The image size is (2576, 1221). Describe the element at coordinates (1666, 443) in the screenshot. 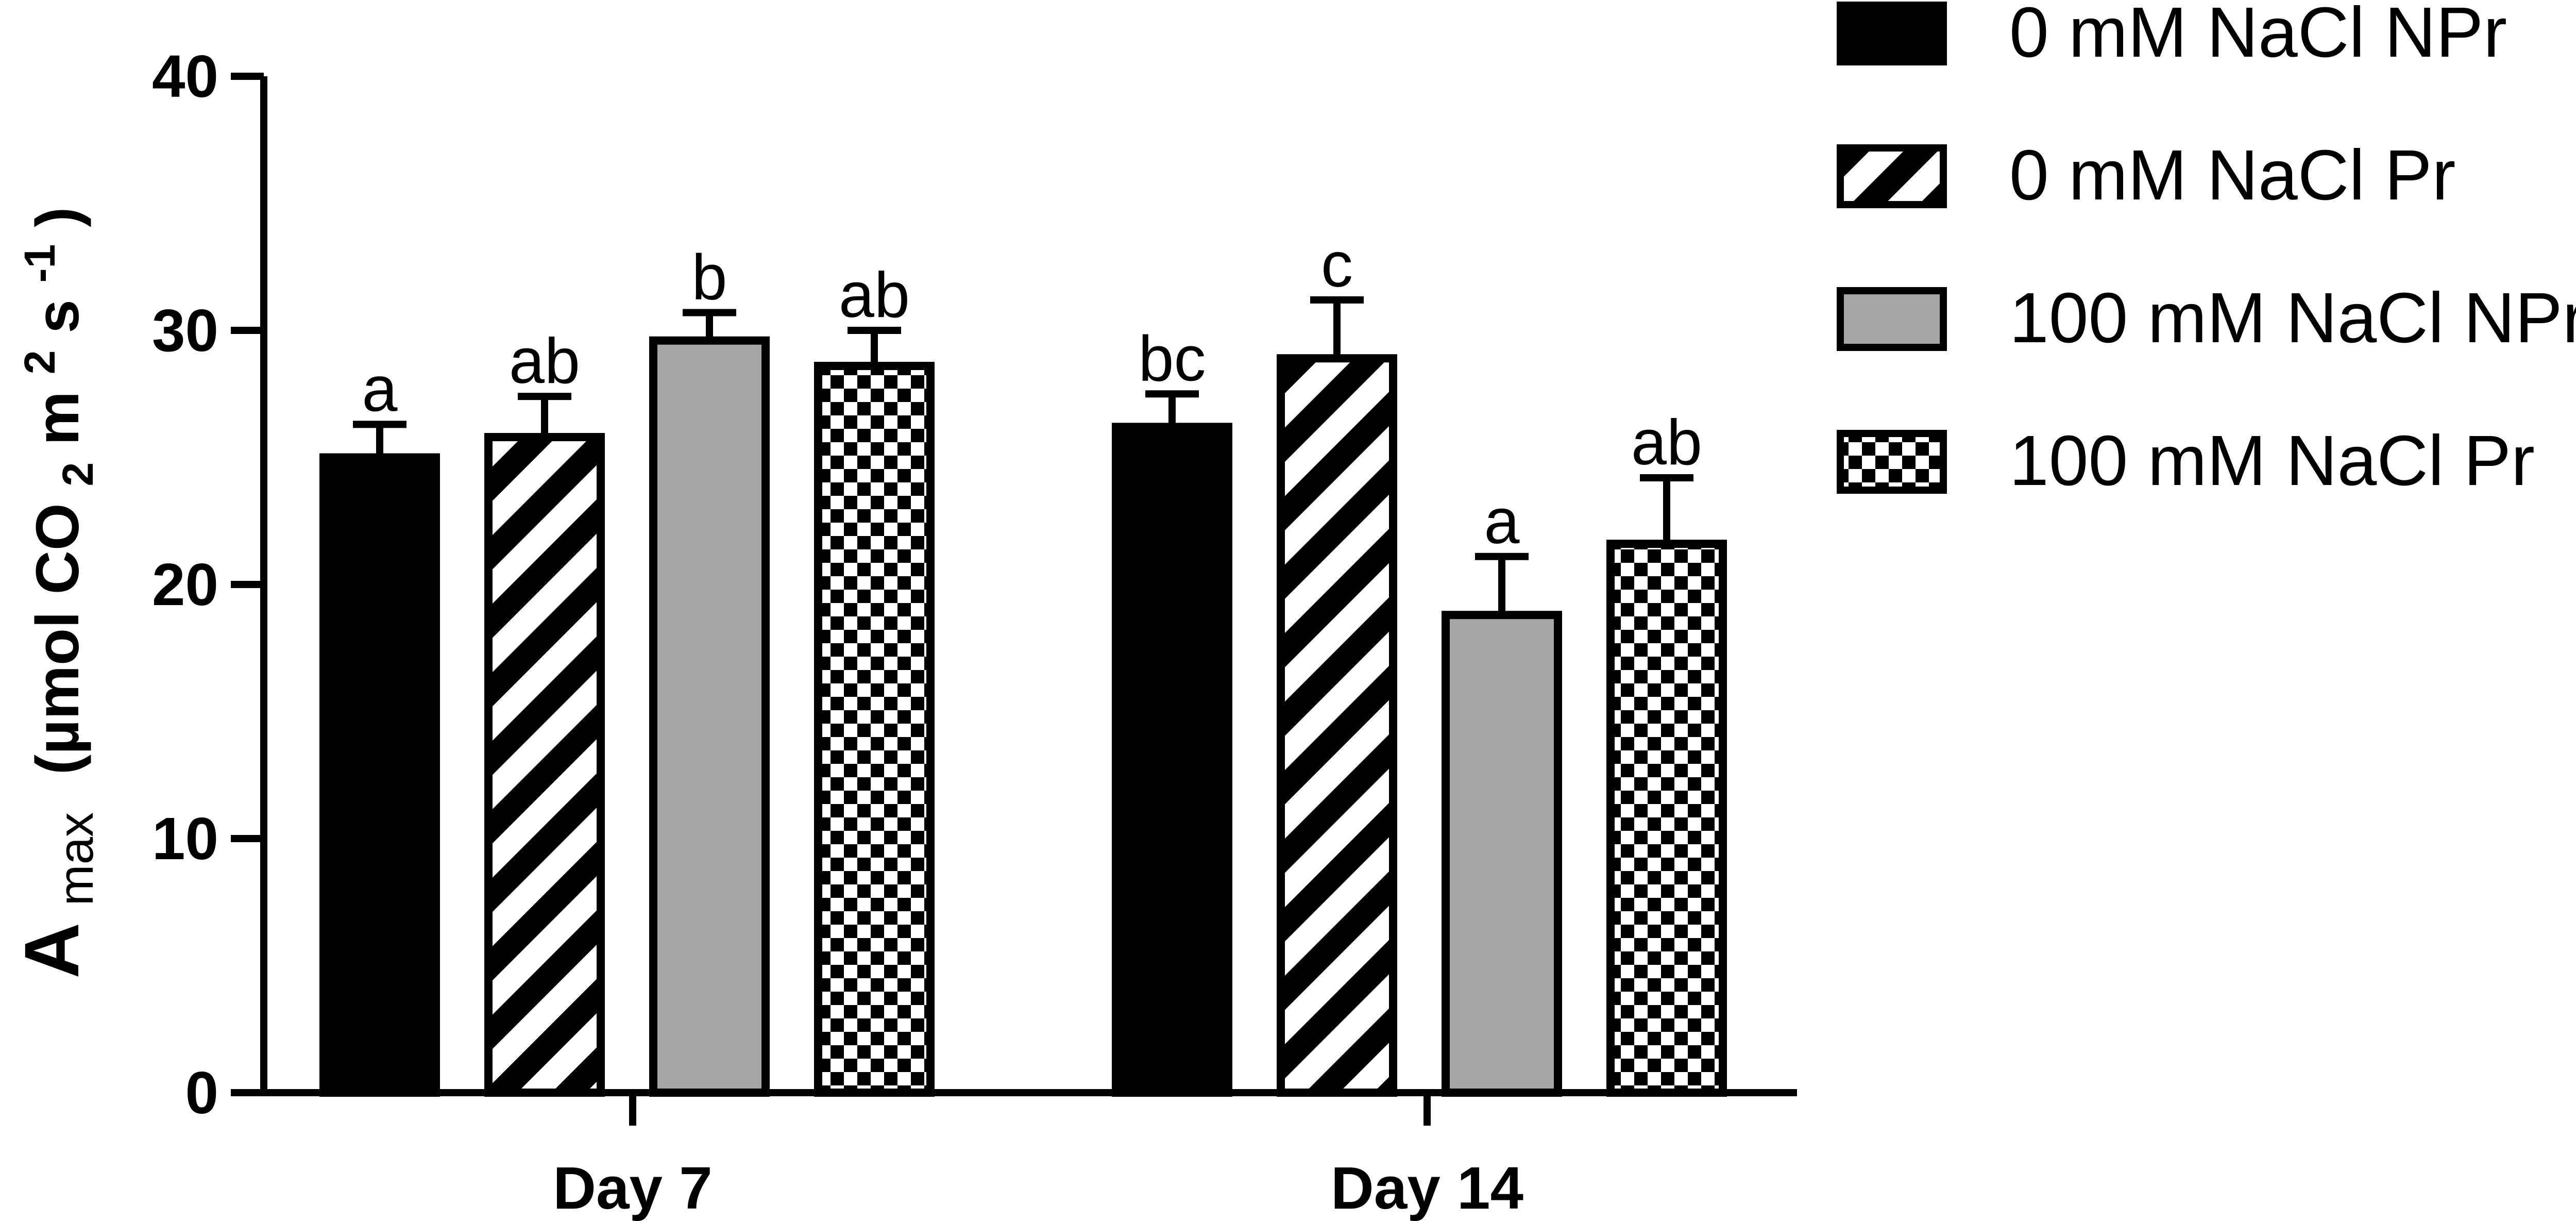

I see `significance-label-day-14-series-4: ab` at that location.